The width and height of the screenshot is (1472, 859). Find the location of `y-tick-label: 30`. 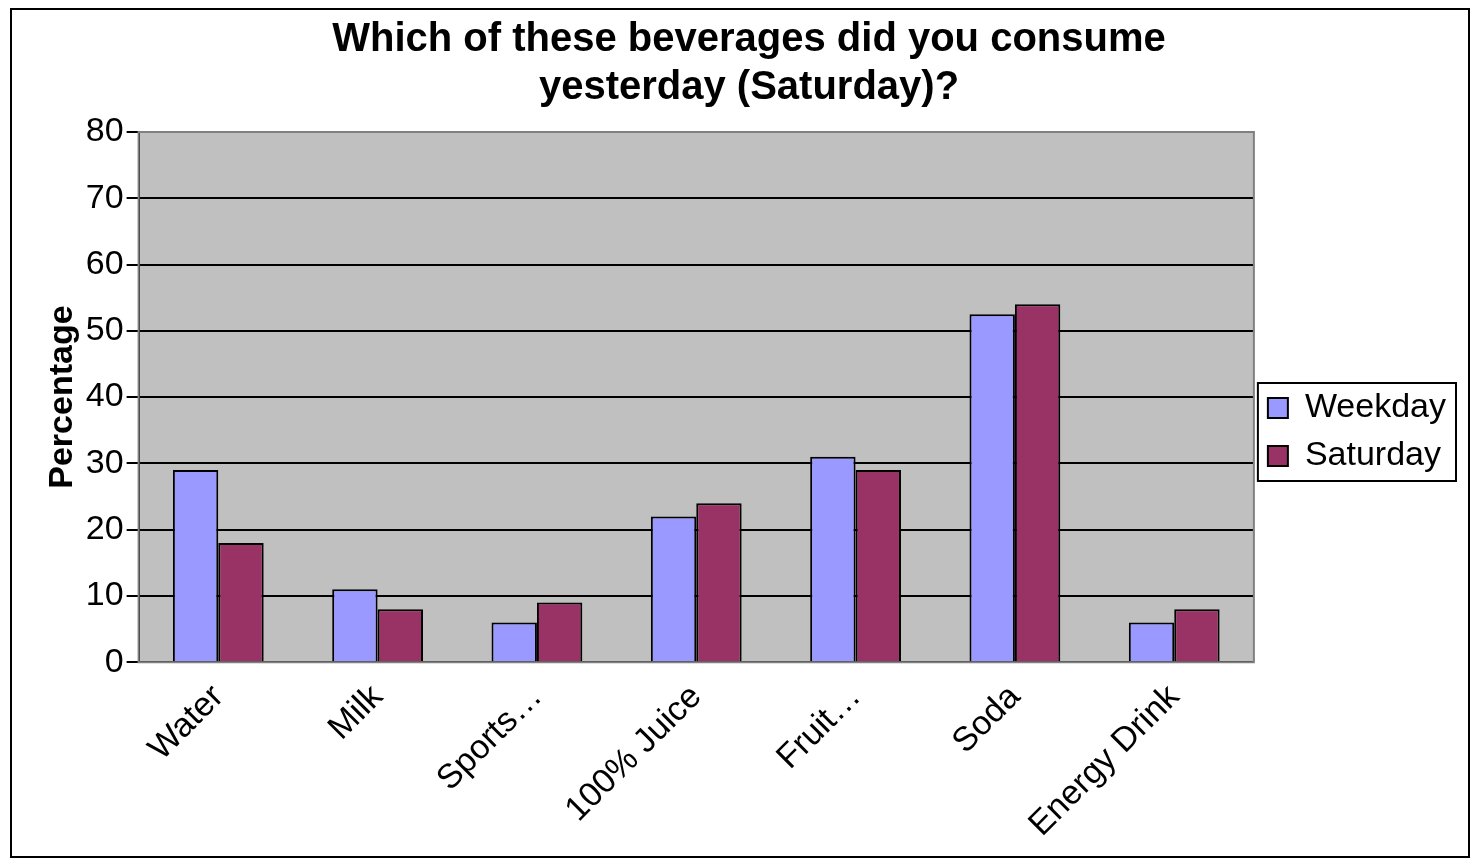

y-tick-label: 30 is located at coordinates (104, 460).